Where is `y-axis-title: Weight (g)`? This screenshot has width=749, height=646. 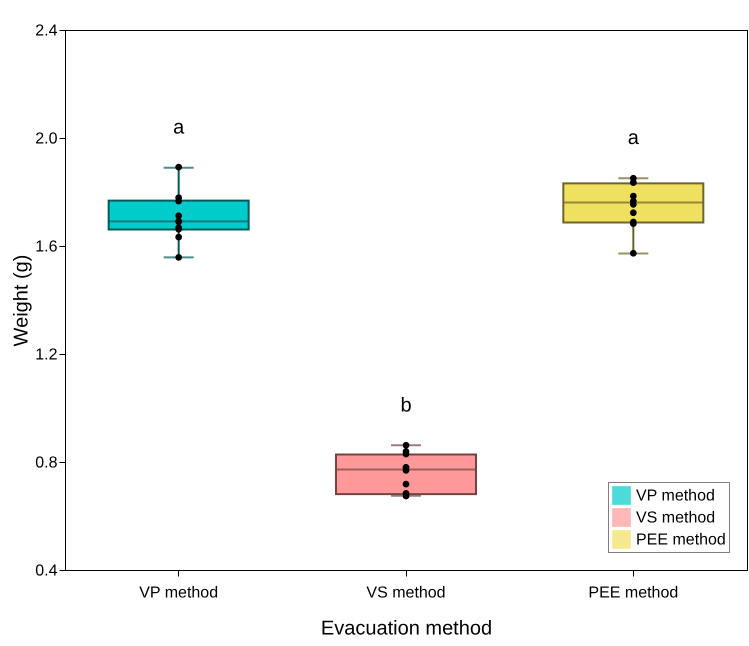 y-axis-title: Weight (g) is located at coordinates (21, 300).